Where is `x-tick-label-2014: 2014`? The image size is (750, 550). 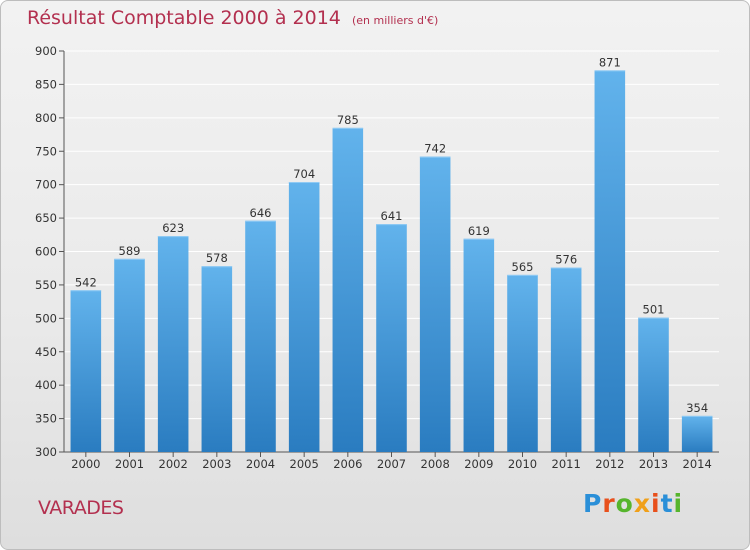
x-tick-label-2014: 2014 is located at coordinates (697, 464).